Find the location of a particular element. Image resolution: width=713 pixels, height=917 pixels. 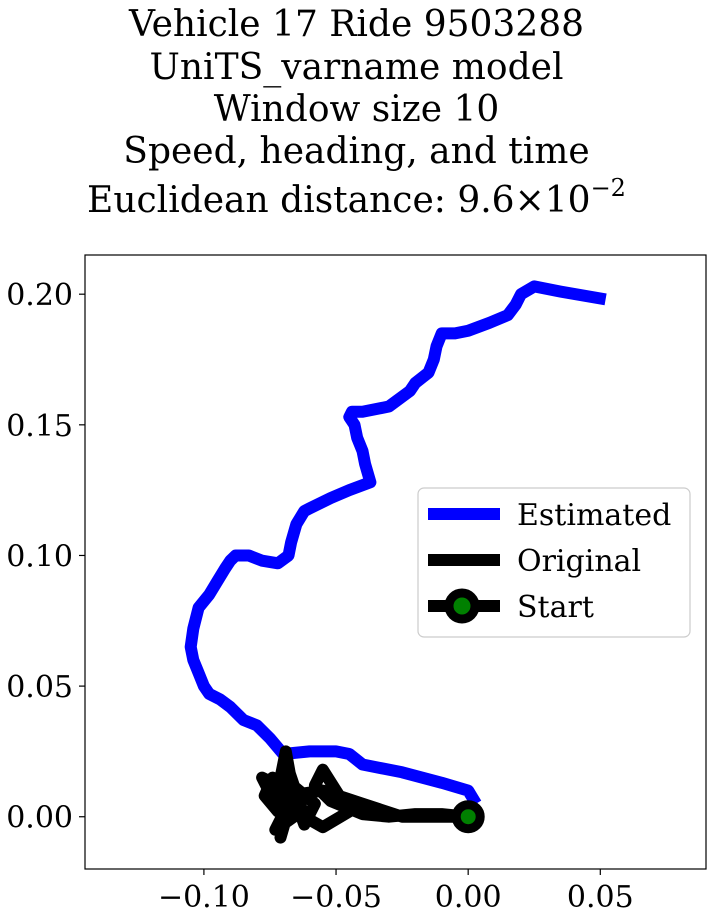

title-line-5: Euclidean distance: 9.6×10−2 is located at coordinates (356, 197).